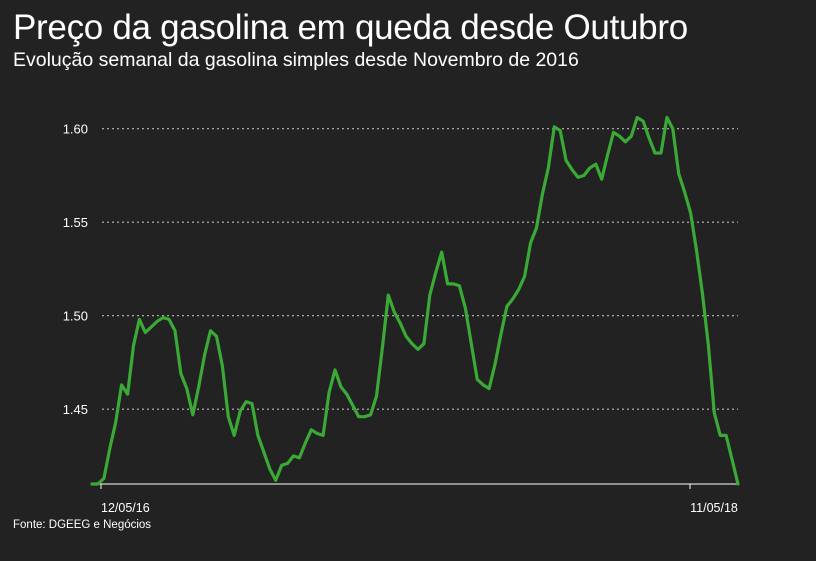  I want to click on y-tick-label: 1.45, so click(75, 409).